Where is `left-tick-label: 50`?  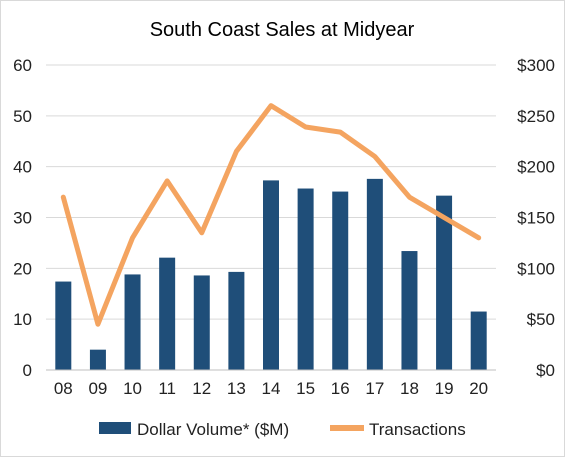
left-tick-label: 50 is located at coordinates (22, 116).